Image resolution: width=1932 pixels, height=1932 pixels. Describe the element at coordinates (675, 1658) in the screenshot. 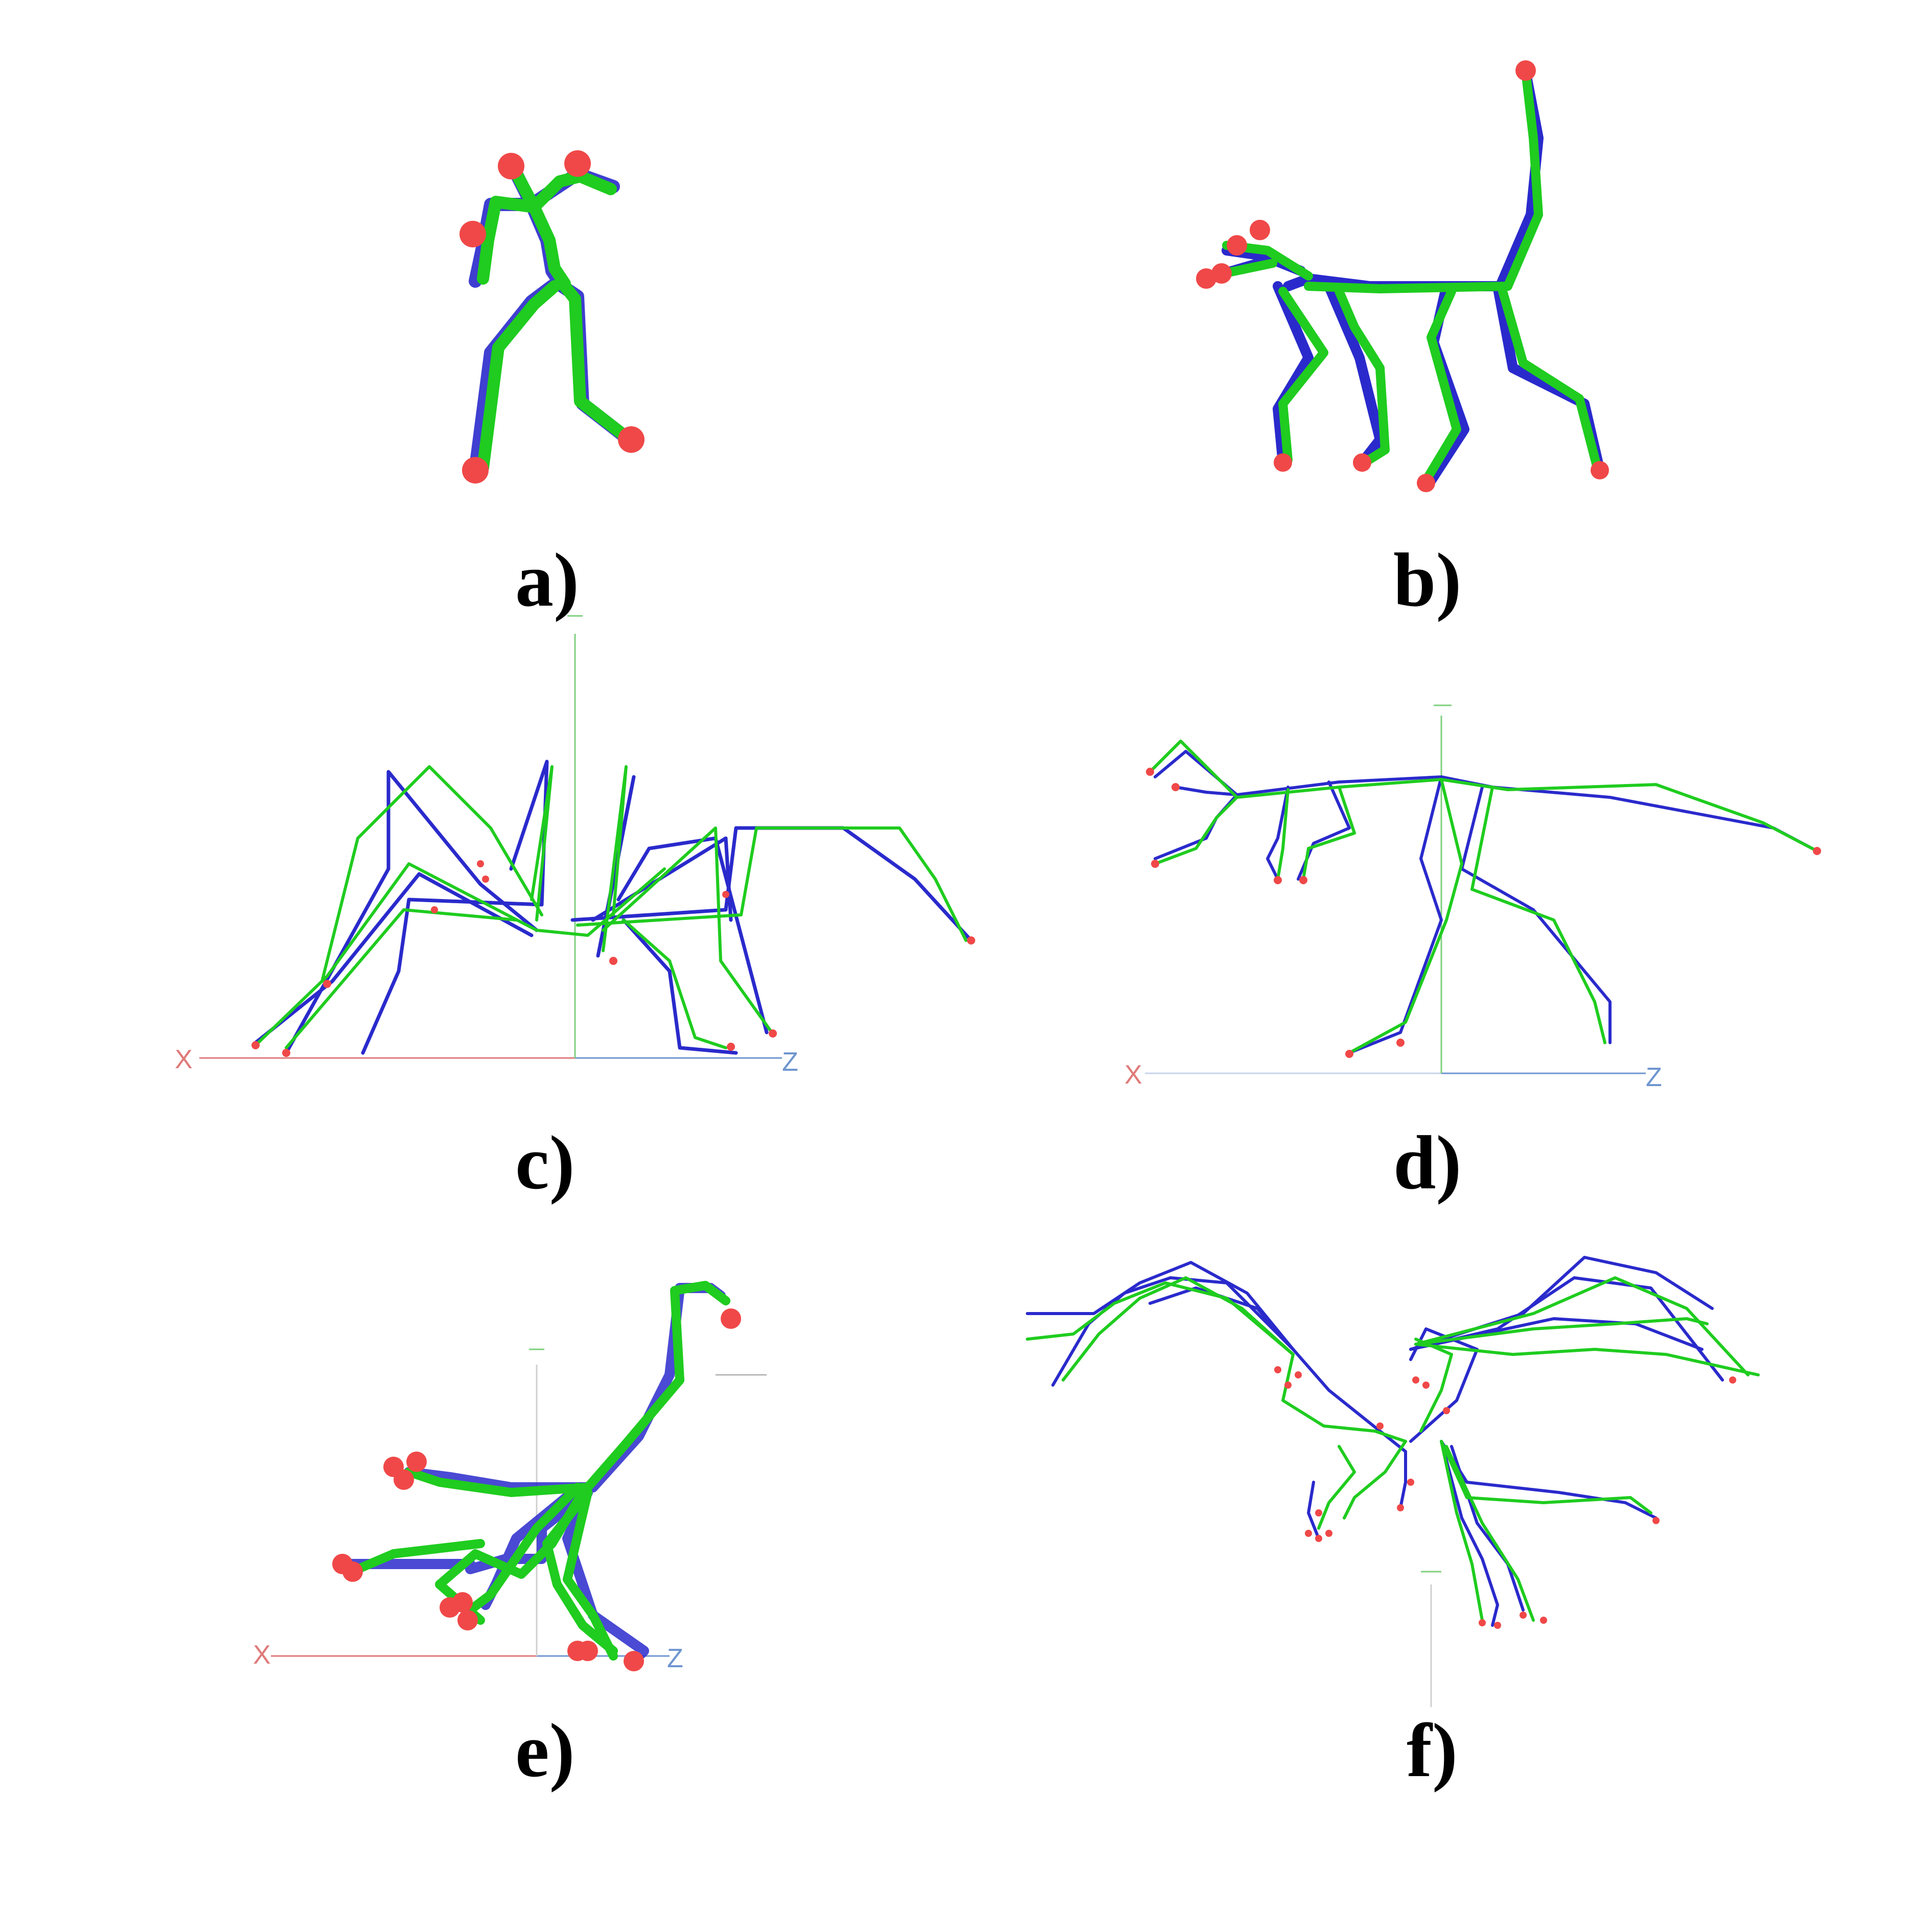

I see `panel-e-axis-z-label: Z` at that location.